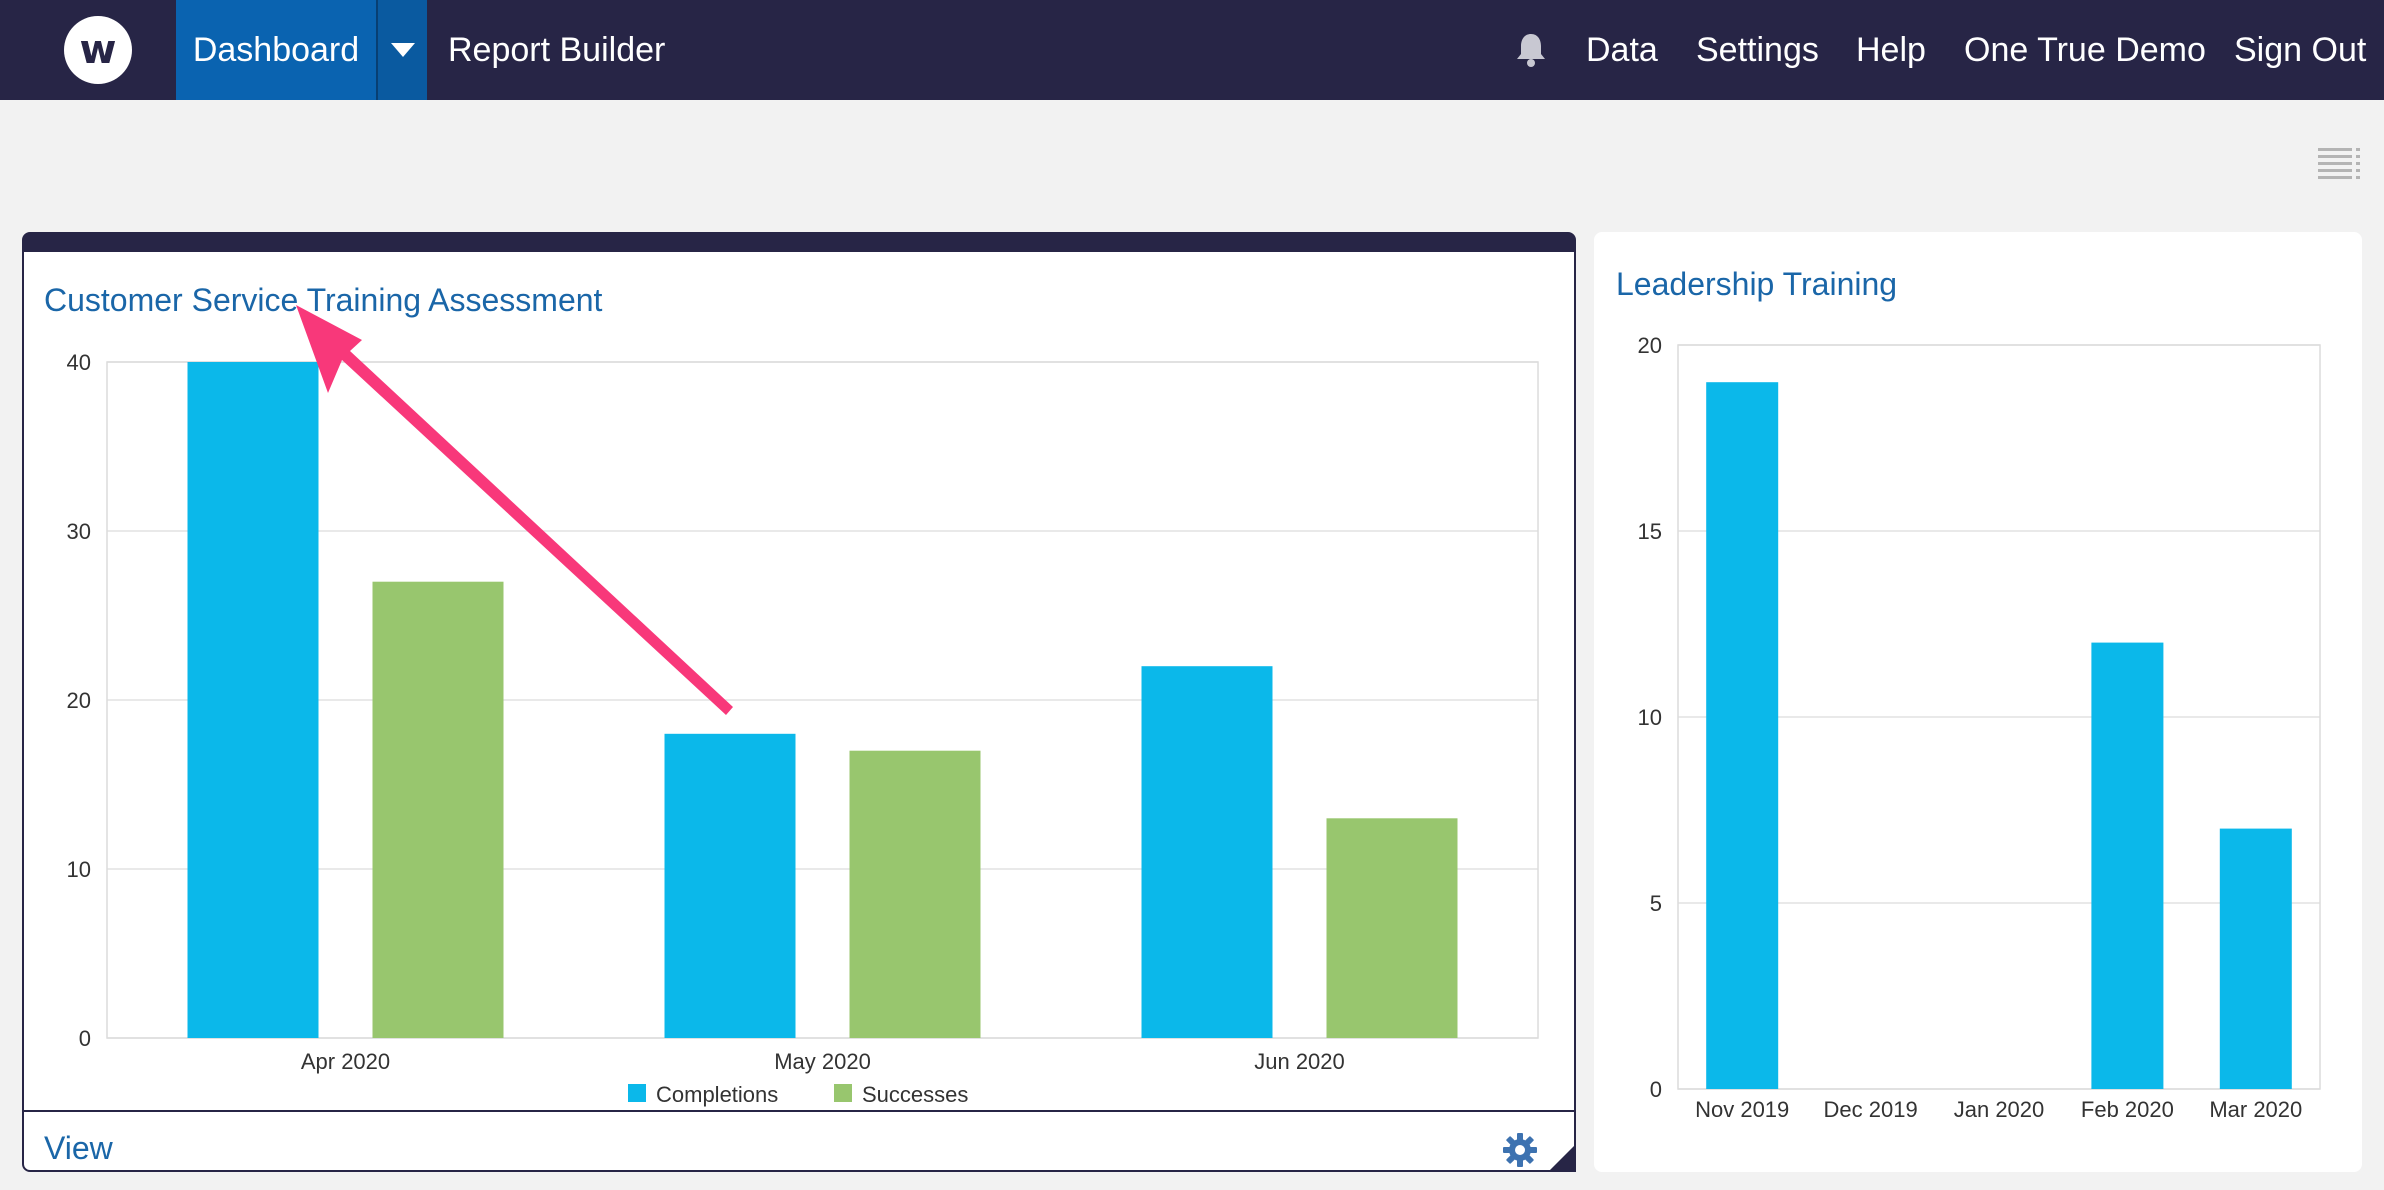 This screenshot has height=1190, width=2384. I want to click on legend-label: Successes, so click(915, 1094).